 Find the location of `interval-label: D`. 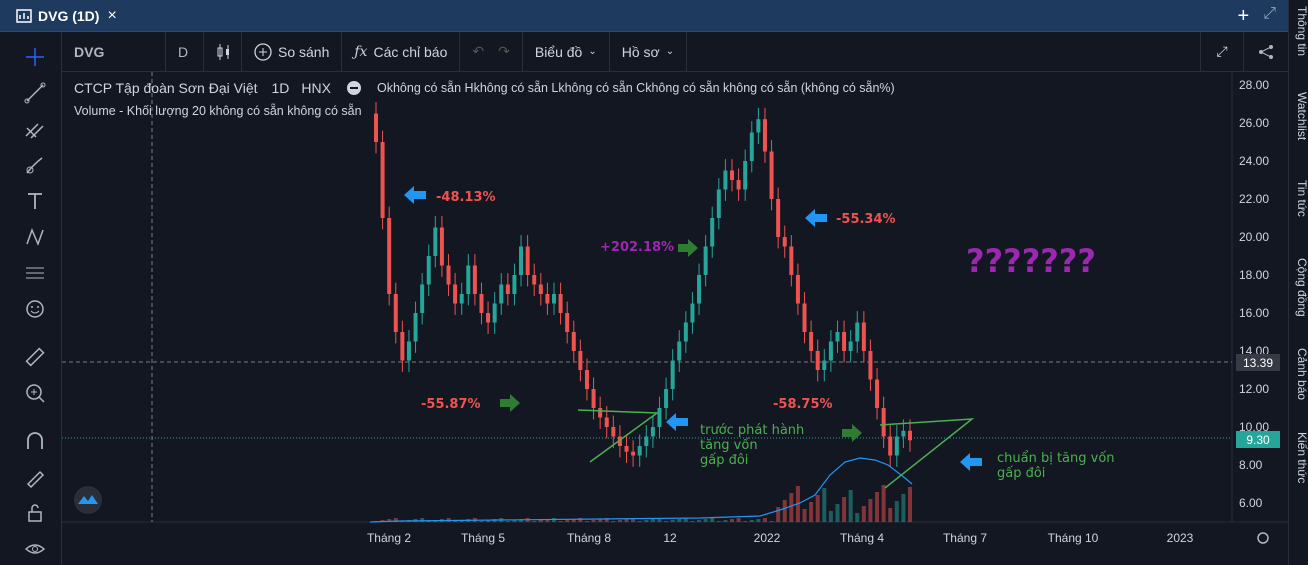

interval-label: D is located at coordinates (183, 51).